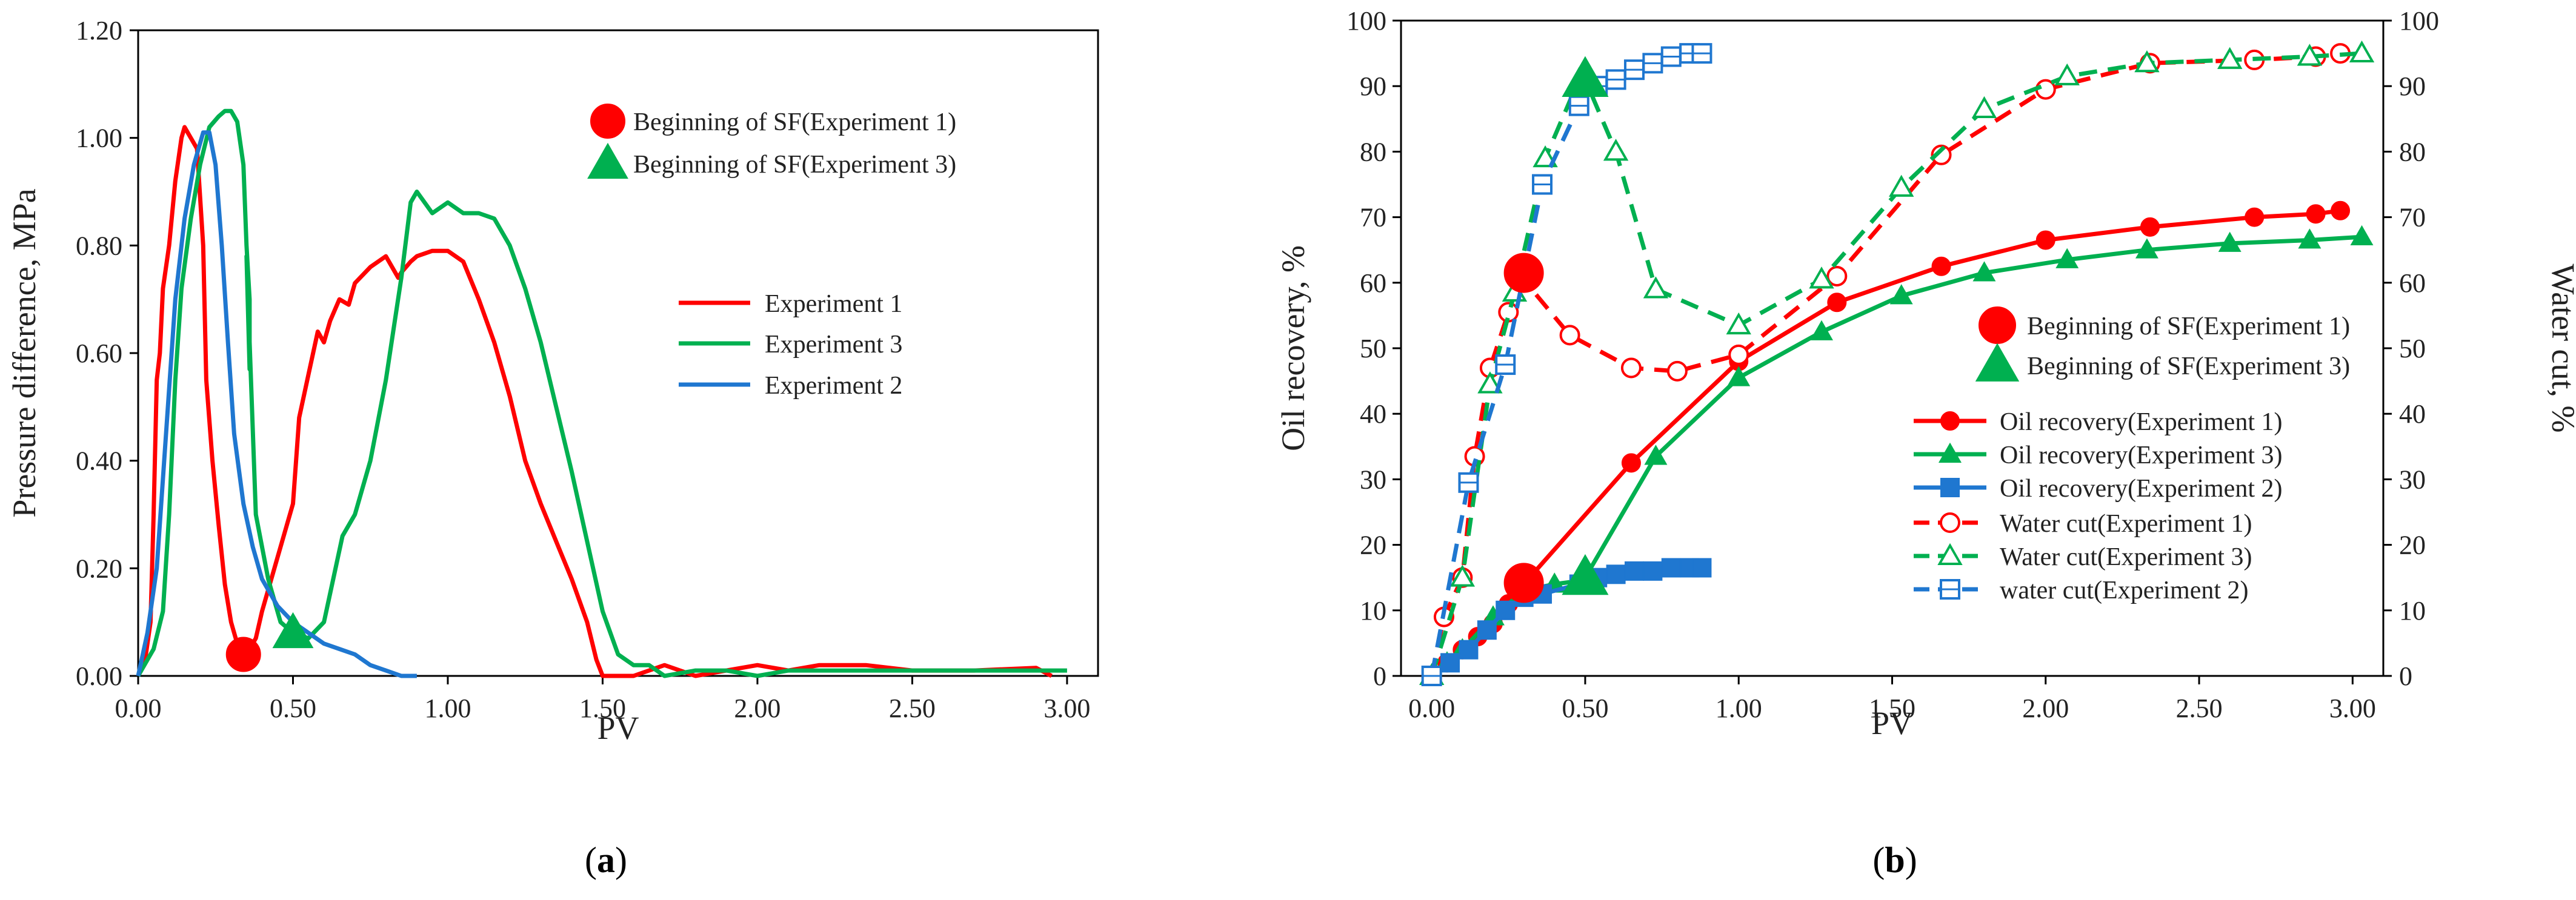 The width and height of the screenshot is (2576, 900). What do you see at coordinates (1373, 152) in the screenshot?
I see `y-tick-label: 80` at bounding box center [1373, 152].